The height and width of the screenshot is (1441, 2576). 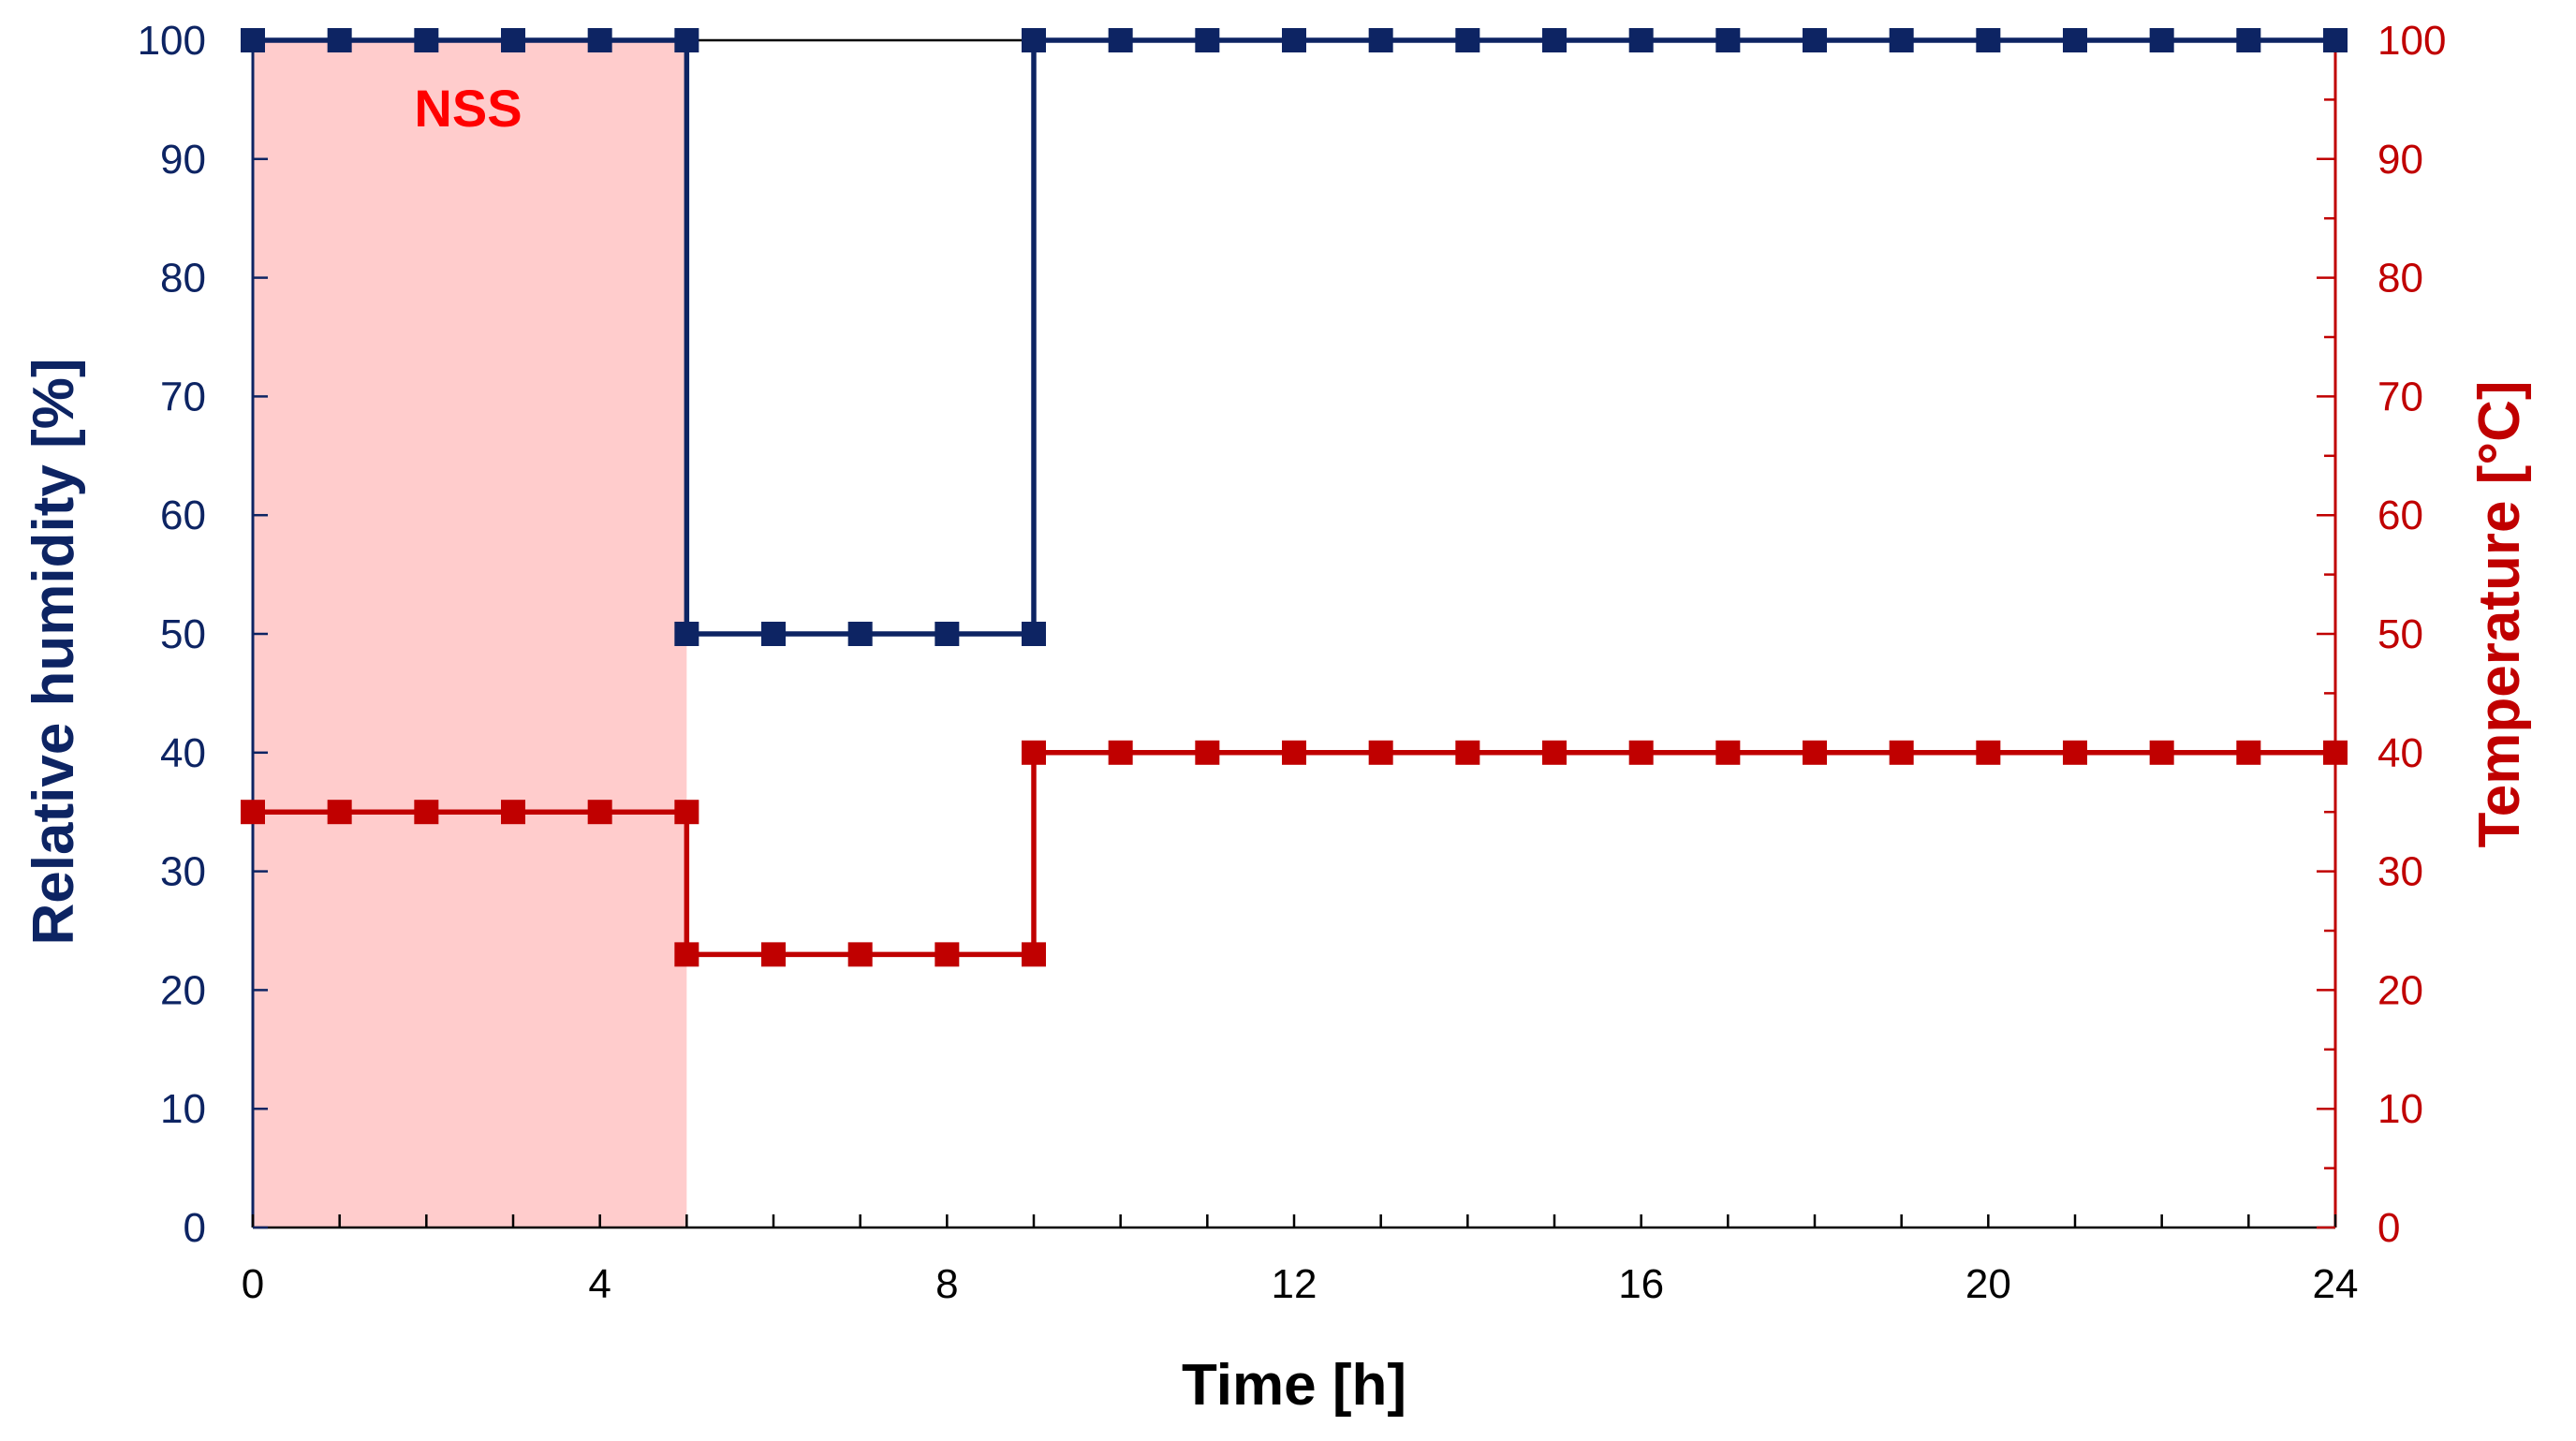 I want to click on left-y-tick-label: 10, so click(x=183, y=1109).